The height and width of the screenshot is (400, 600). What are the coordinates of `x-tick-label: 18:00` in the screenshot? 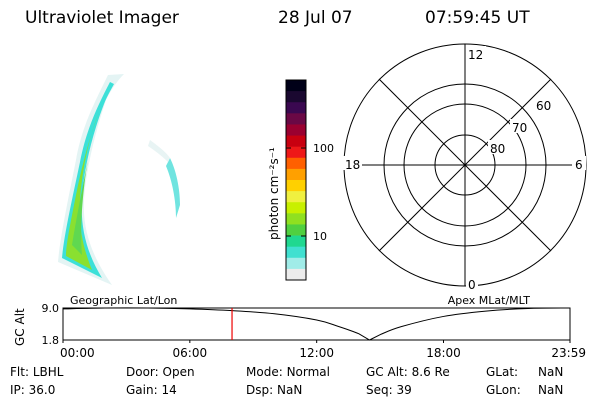 It's located at (443, 353).